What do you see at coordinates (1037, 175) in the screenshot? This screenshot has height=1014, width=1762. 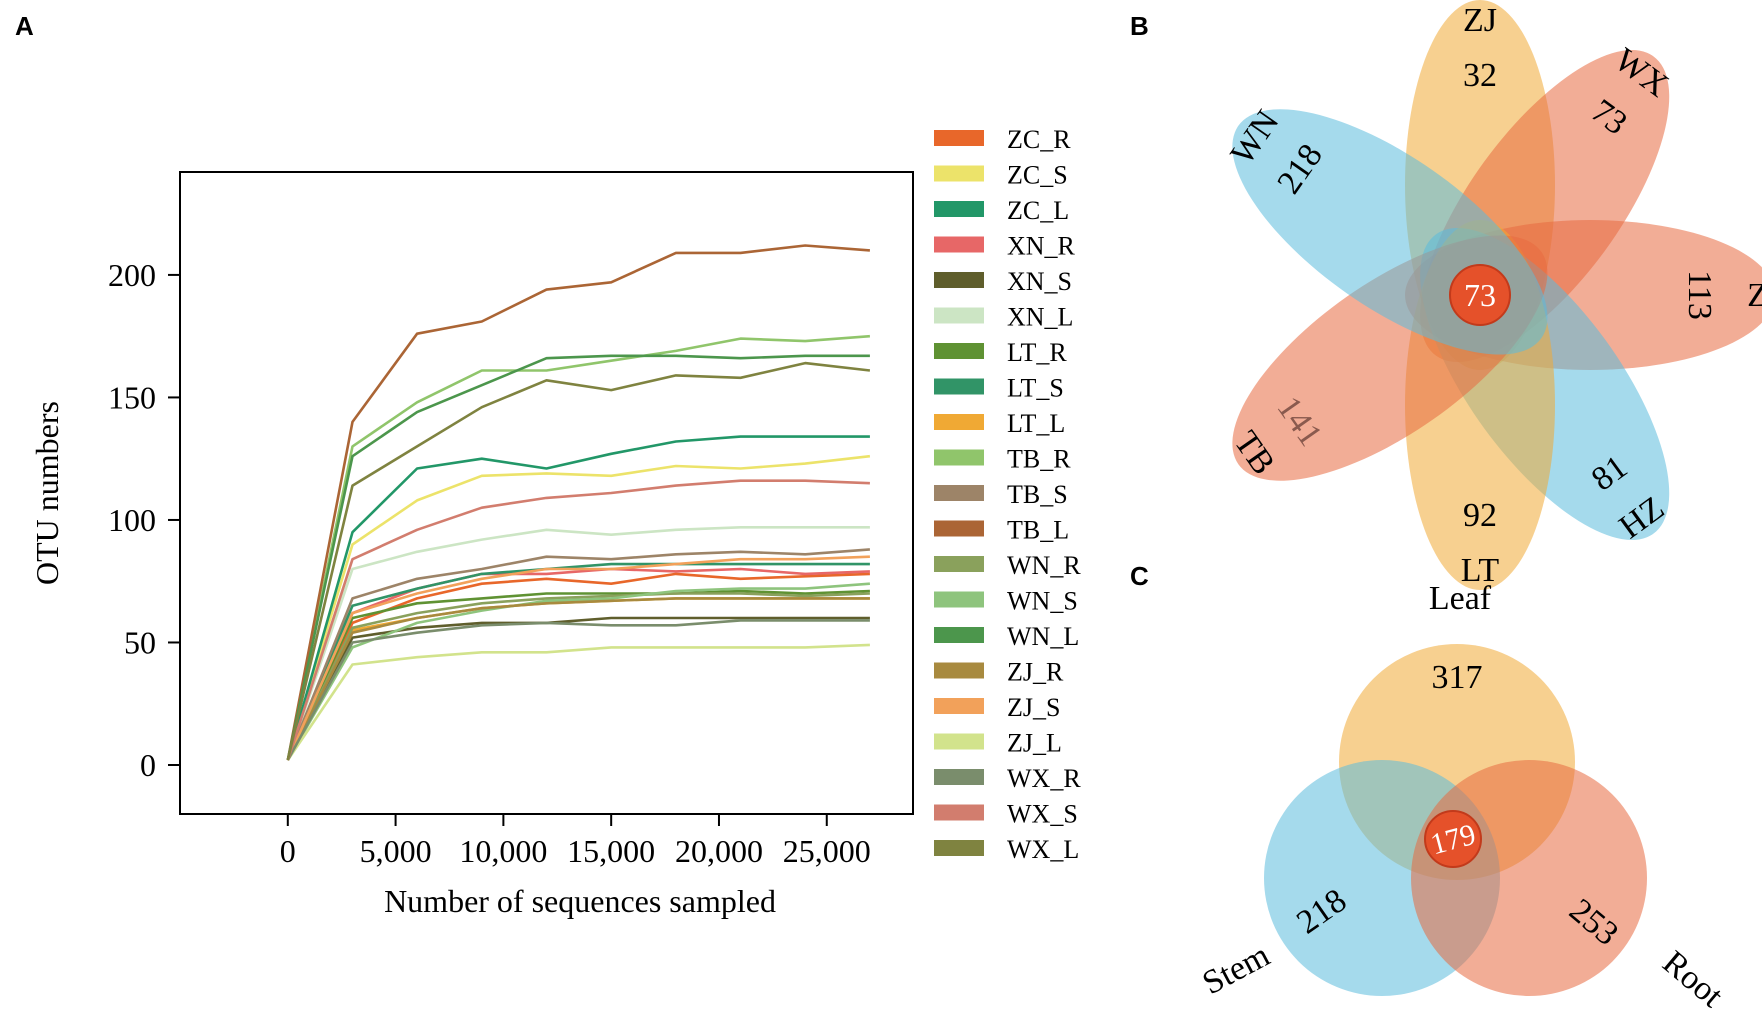 I see `legend-label: ZC_S` at bounding box center [1037, 175].